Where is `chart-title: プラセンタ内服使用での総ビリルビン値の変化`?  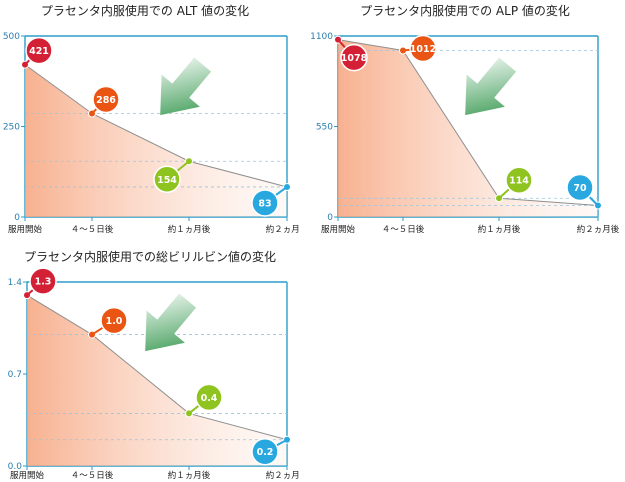
chart-title: プラセンタ内服使用での総ビリルビン値の変化 is located at coordinates (149, 257).